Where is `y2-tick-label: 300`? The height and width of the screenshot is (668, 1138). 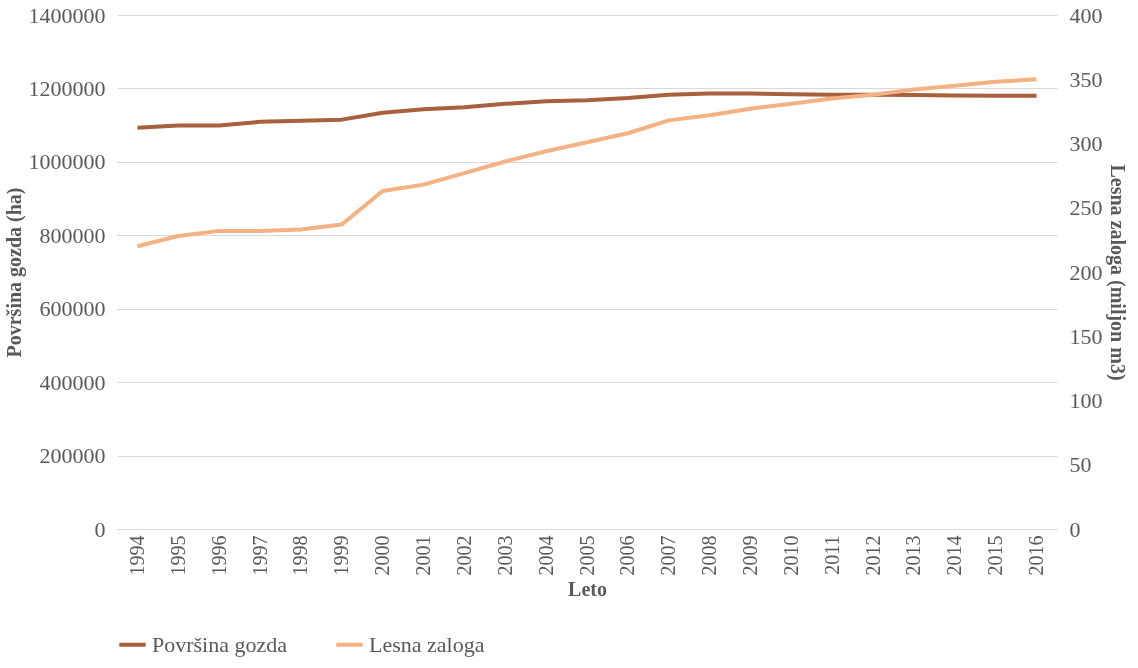 y2-tick-label: 300 is located at coordinates (1086, 143).